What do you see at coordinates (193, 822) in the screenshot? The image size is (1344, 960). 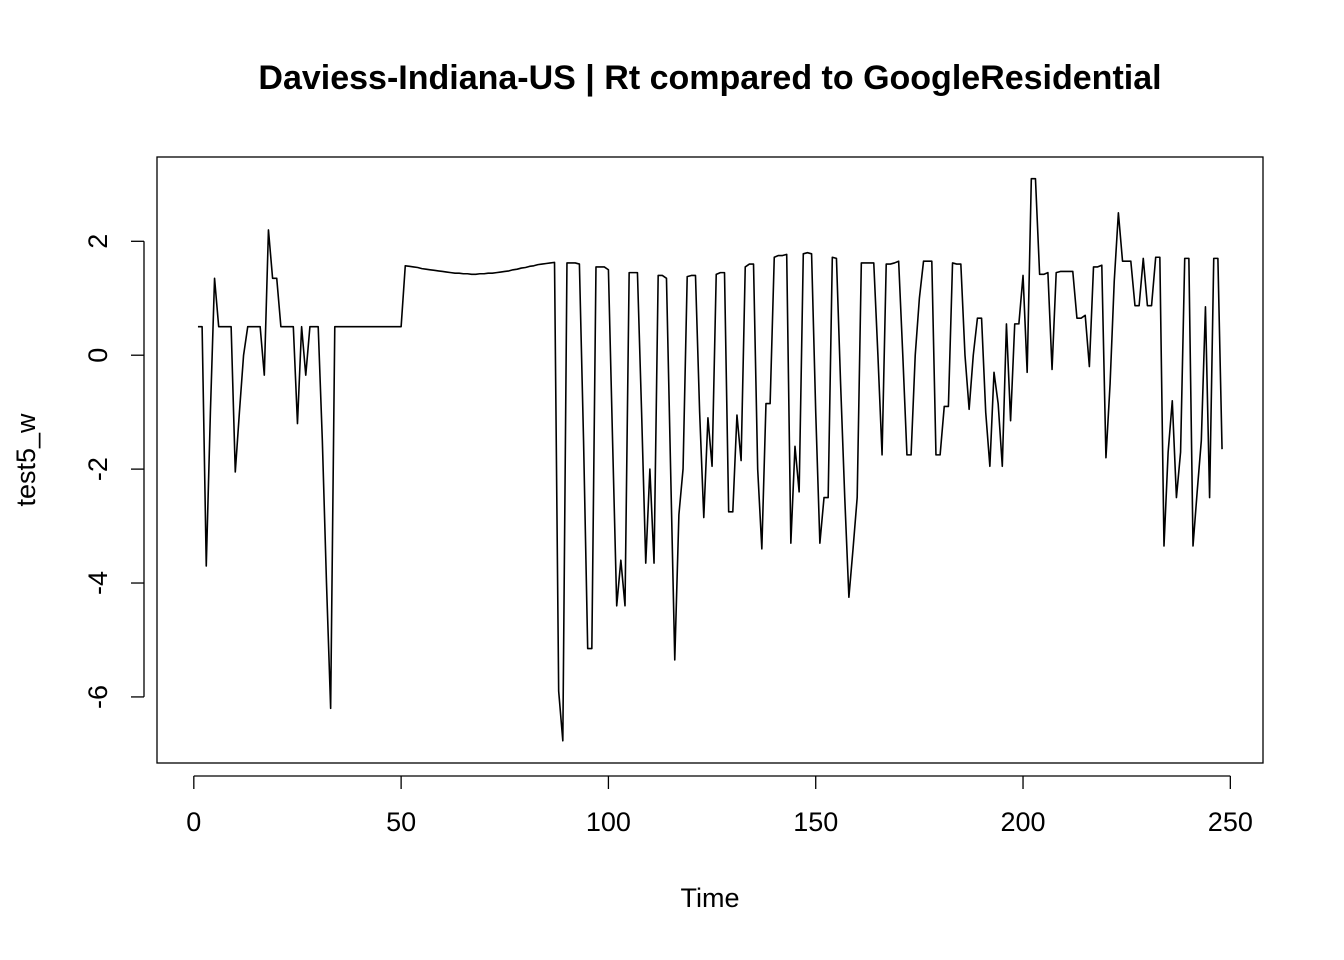 I see `x-tick-label: 0` at bounding box center [193, 822].